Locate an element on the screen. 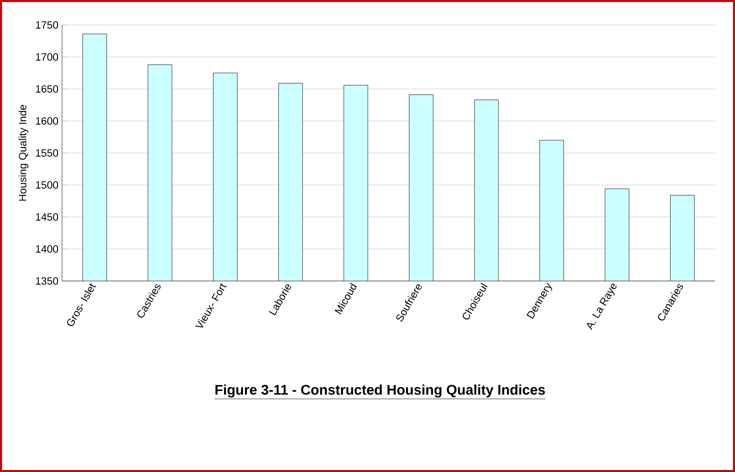 Image resolution: width=735 pixels, height=472 pixels. y-tick-label: 1350 is located at coordinates (47, 281).